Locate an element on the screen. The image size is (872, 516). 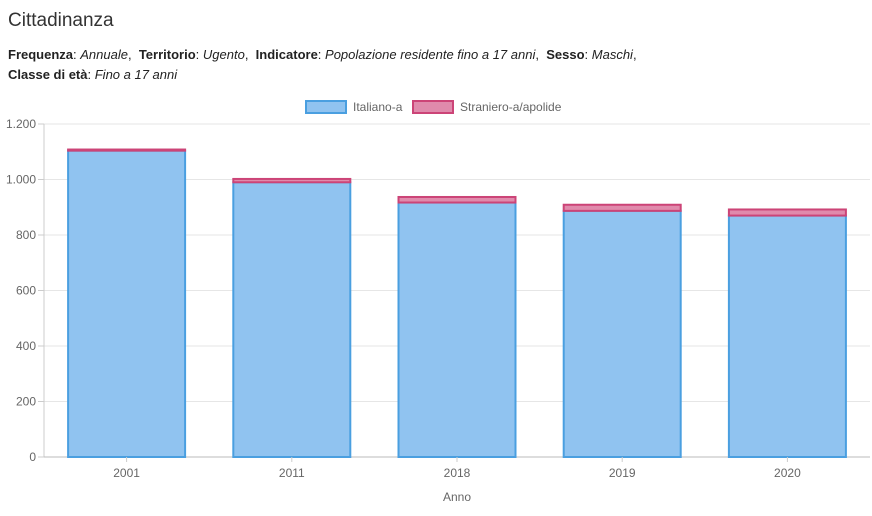
bar-italiano-2019 is located at coordinates (622, 333).